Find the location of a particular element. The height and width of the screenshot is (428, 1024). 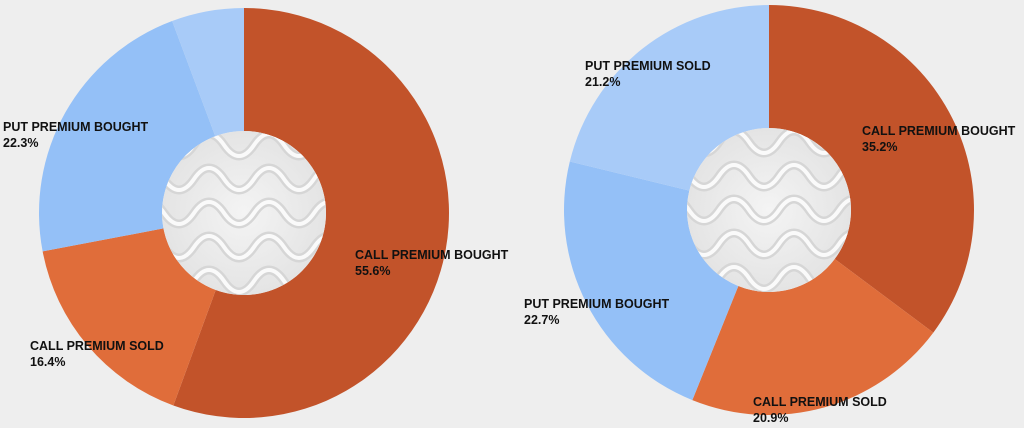

slice-label-put-premium-sold: PUT PREMIUM SOLD is located at coordinates (648, 66).